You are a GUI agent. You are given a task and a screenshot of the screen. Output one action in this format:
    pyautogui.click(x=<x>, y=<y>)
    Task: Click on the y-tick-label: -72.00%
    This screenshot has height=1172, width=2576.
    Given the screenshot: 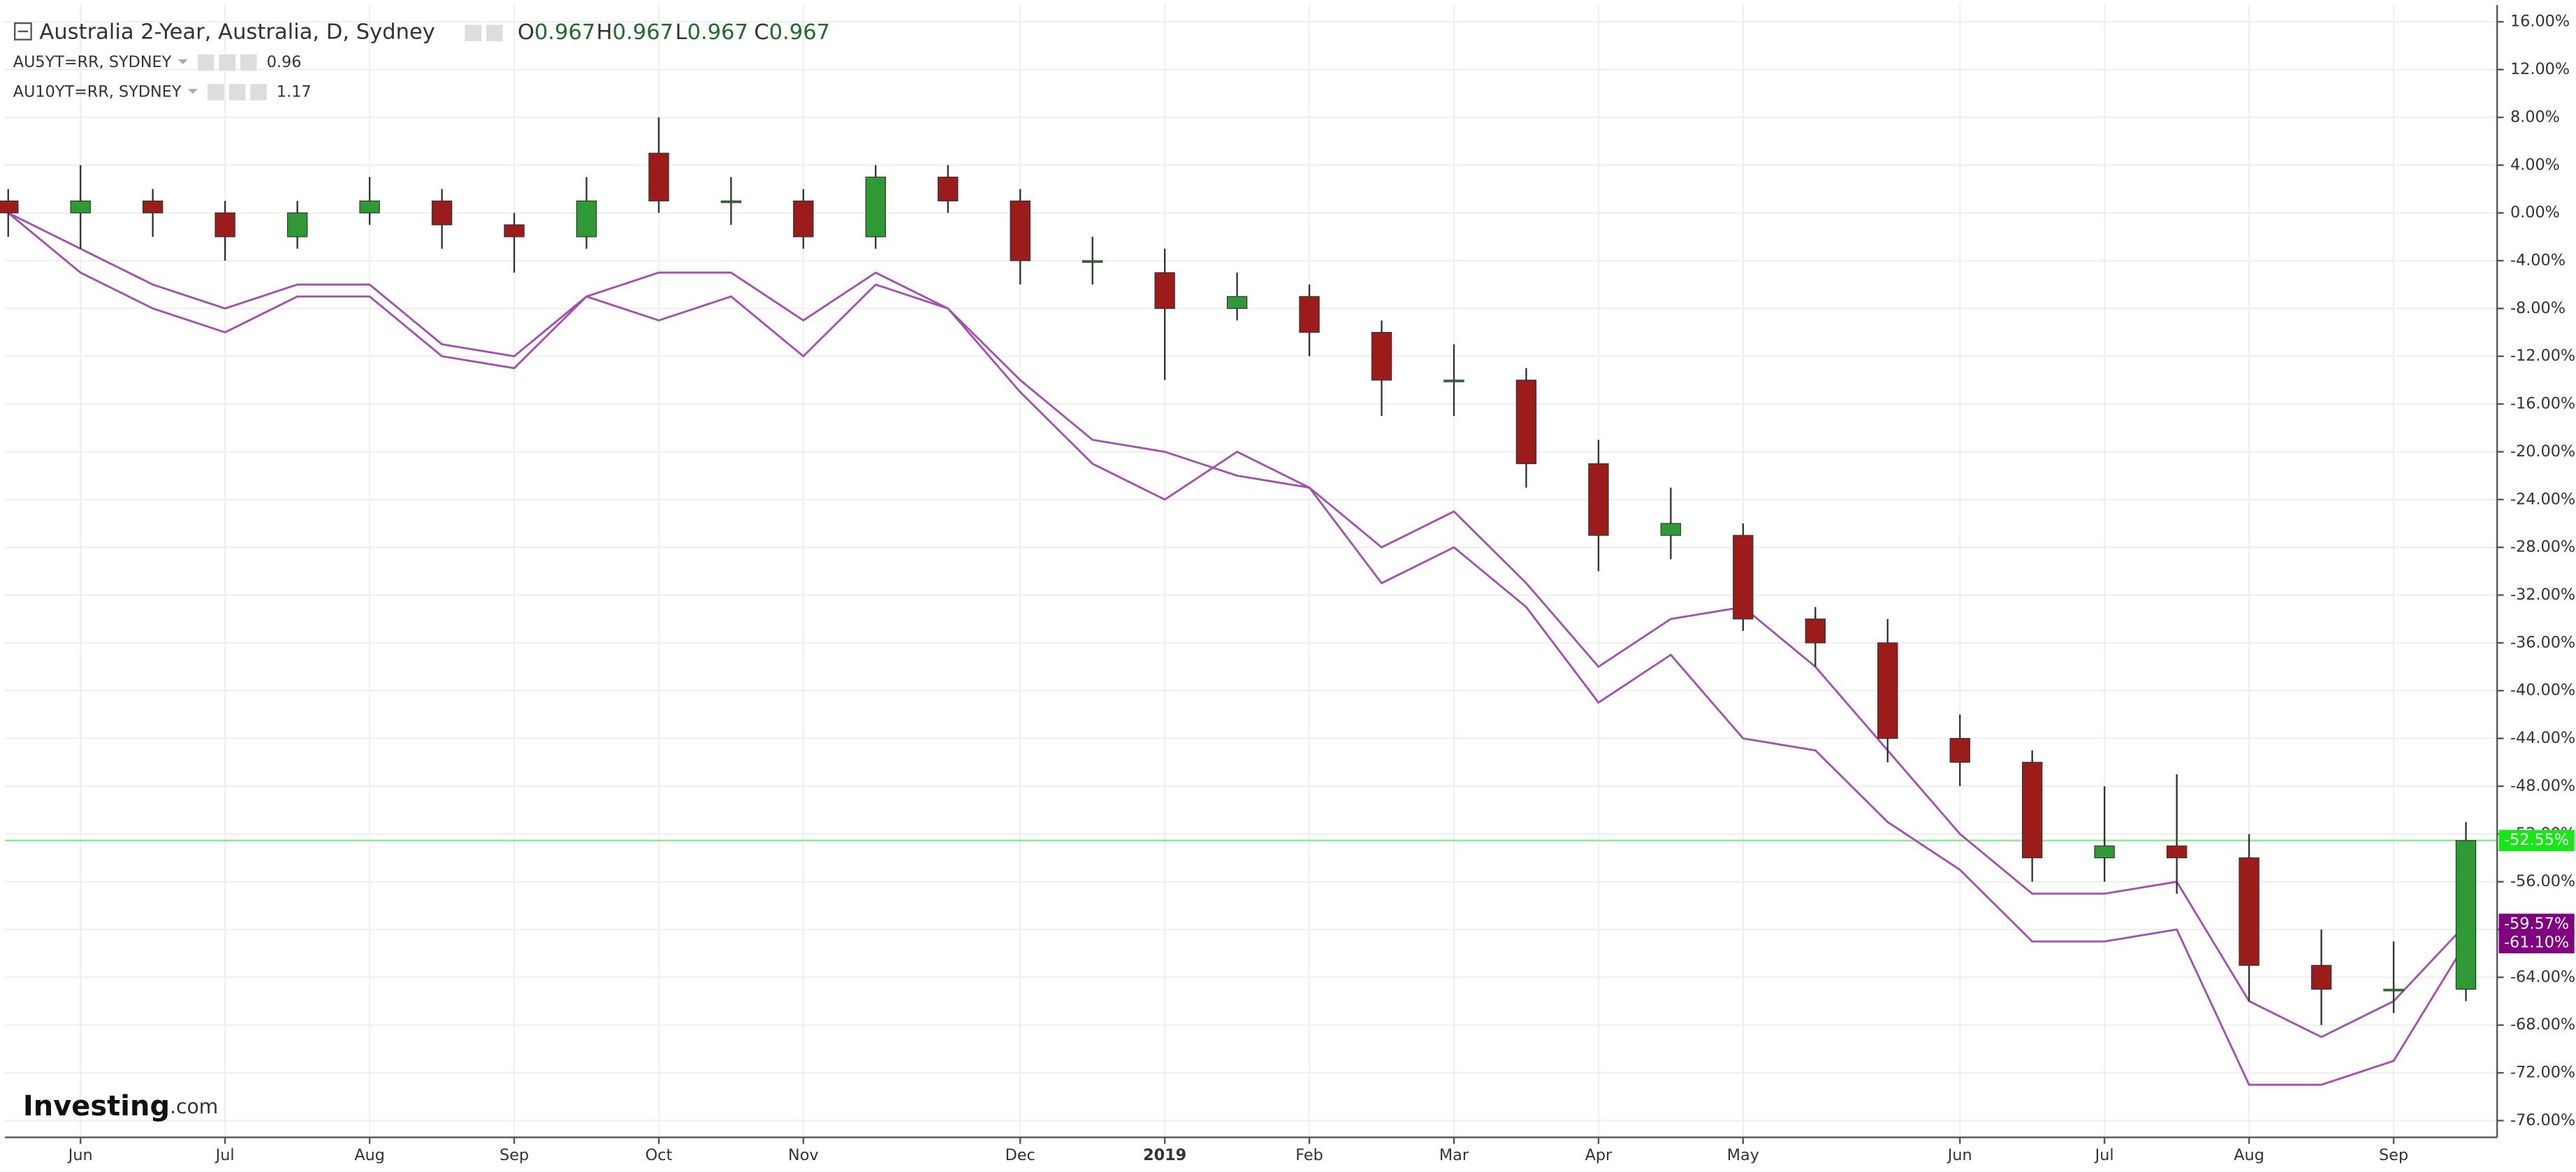 What is the action you would take?
    pyautogui.click(x=2542, y=1073)
    